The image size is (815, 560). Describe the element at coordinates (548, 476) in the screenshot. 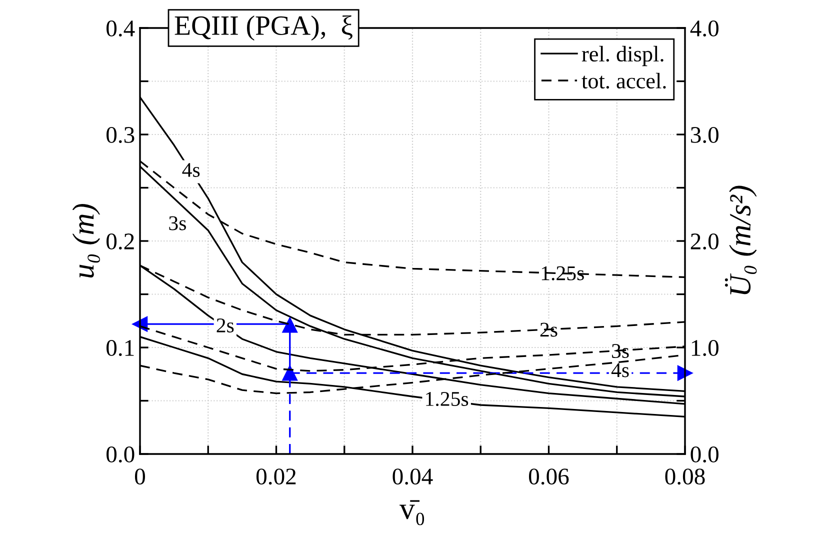

I see `x-tick-label: 0.06` at that location.